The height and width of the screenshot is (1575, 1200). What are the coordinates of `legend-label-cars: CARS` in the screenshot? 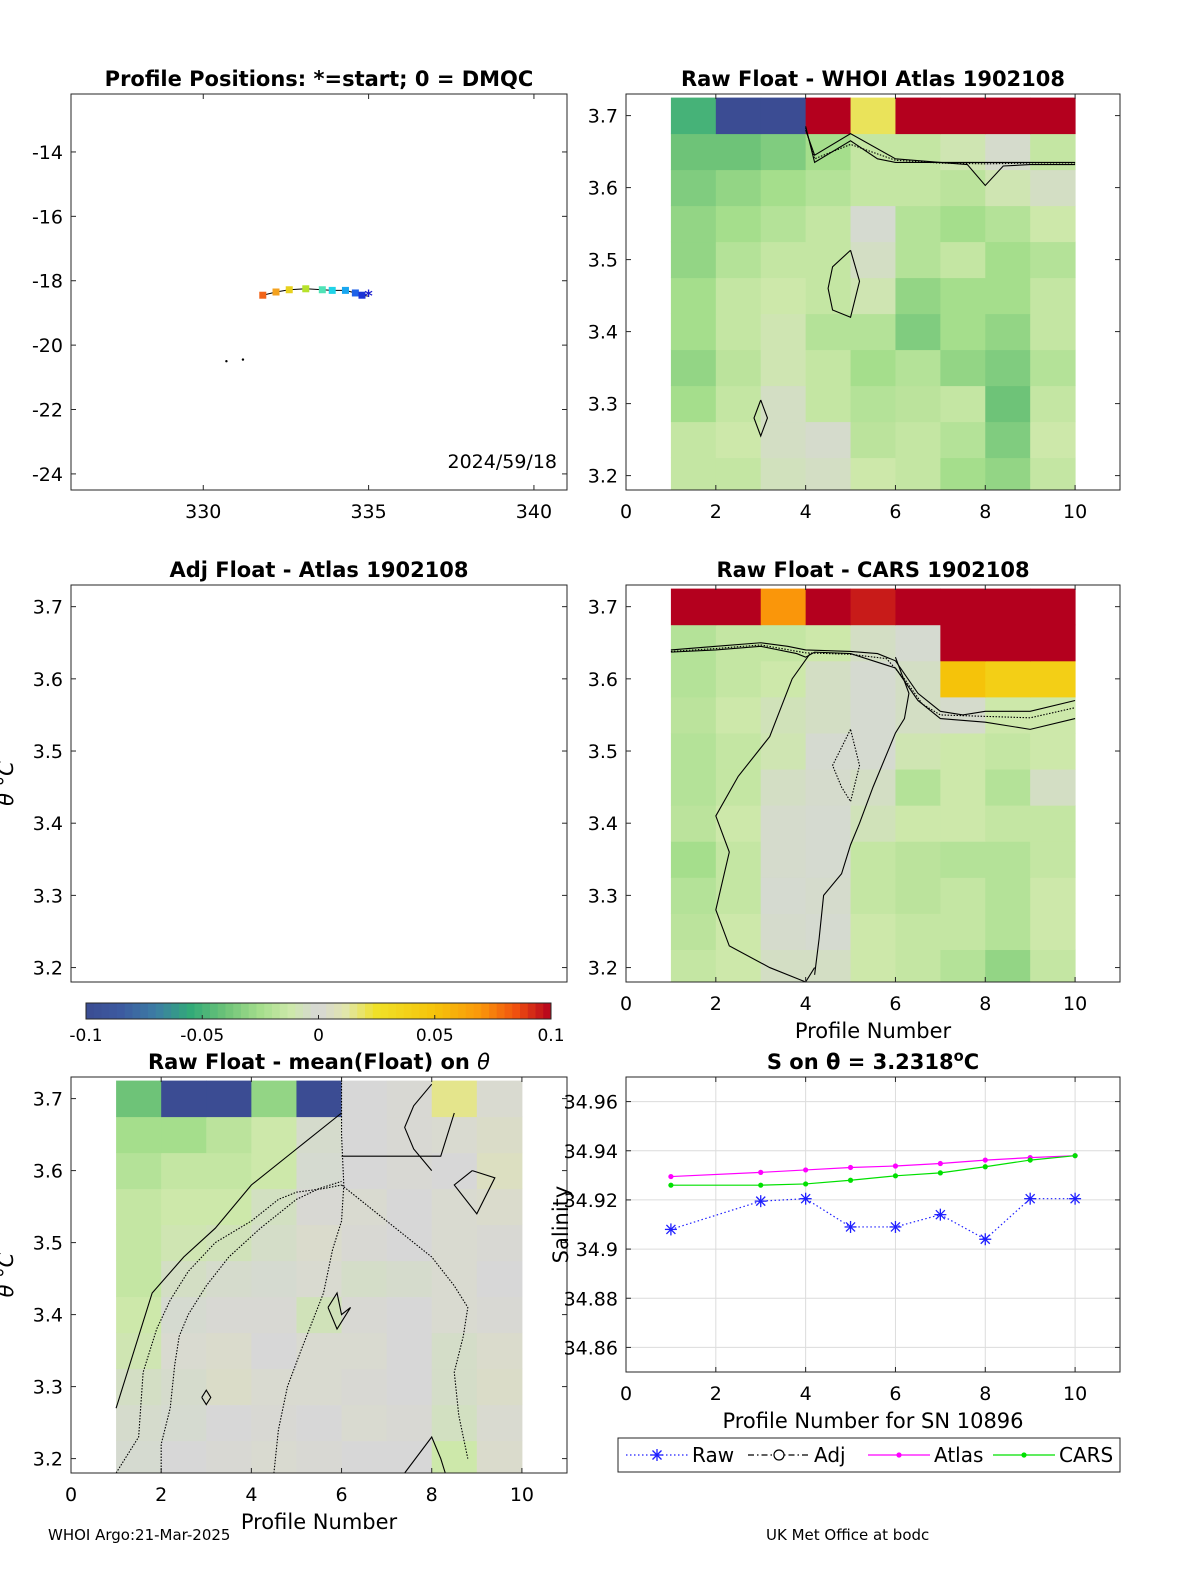 It's located at (1086, 1455).